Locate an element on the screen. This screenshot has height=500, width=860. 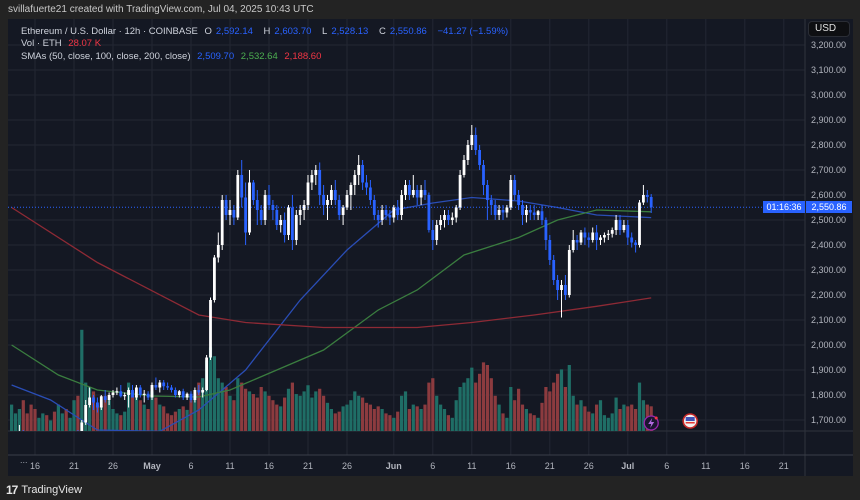
sma-label: SMAs (50, close, 100, close, 200, close) is located at coordinates (106, 56).